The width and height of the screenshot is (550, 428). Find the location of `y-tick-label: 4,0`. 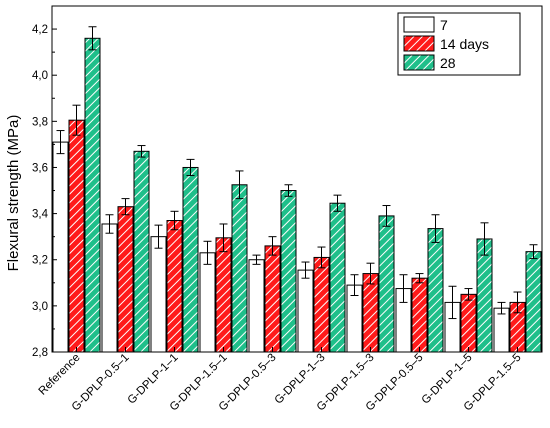

y-tick-label: 4,0 is located at coordinates (40, 76).